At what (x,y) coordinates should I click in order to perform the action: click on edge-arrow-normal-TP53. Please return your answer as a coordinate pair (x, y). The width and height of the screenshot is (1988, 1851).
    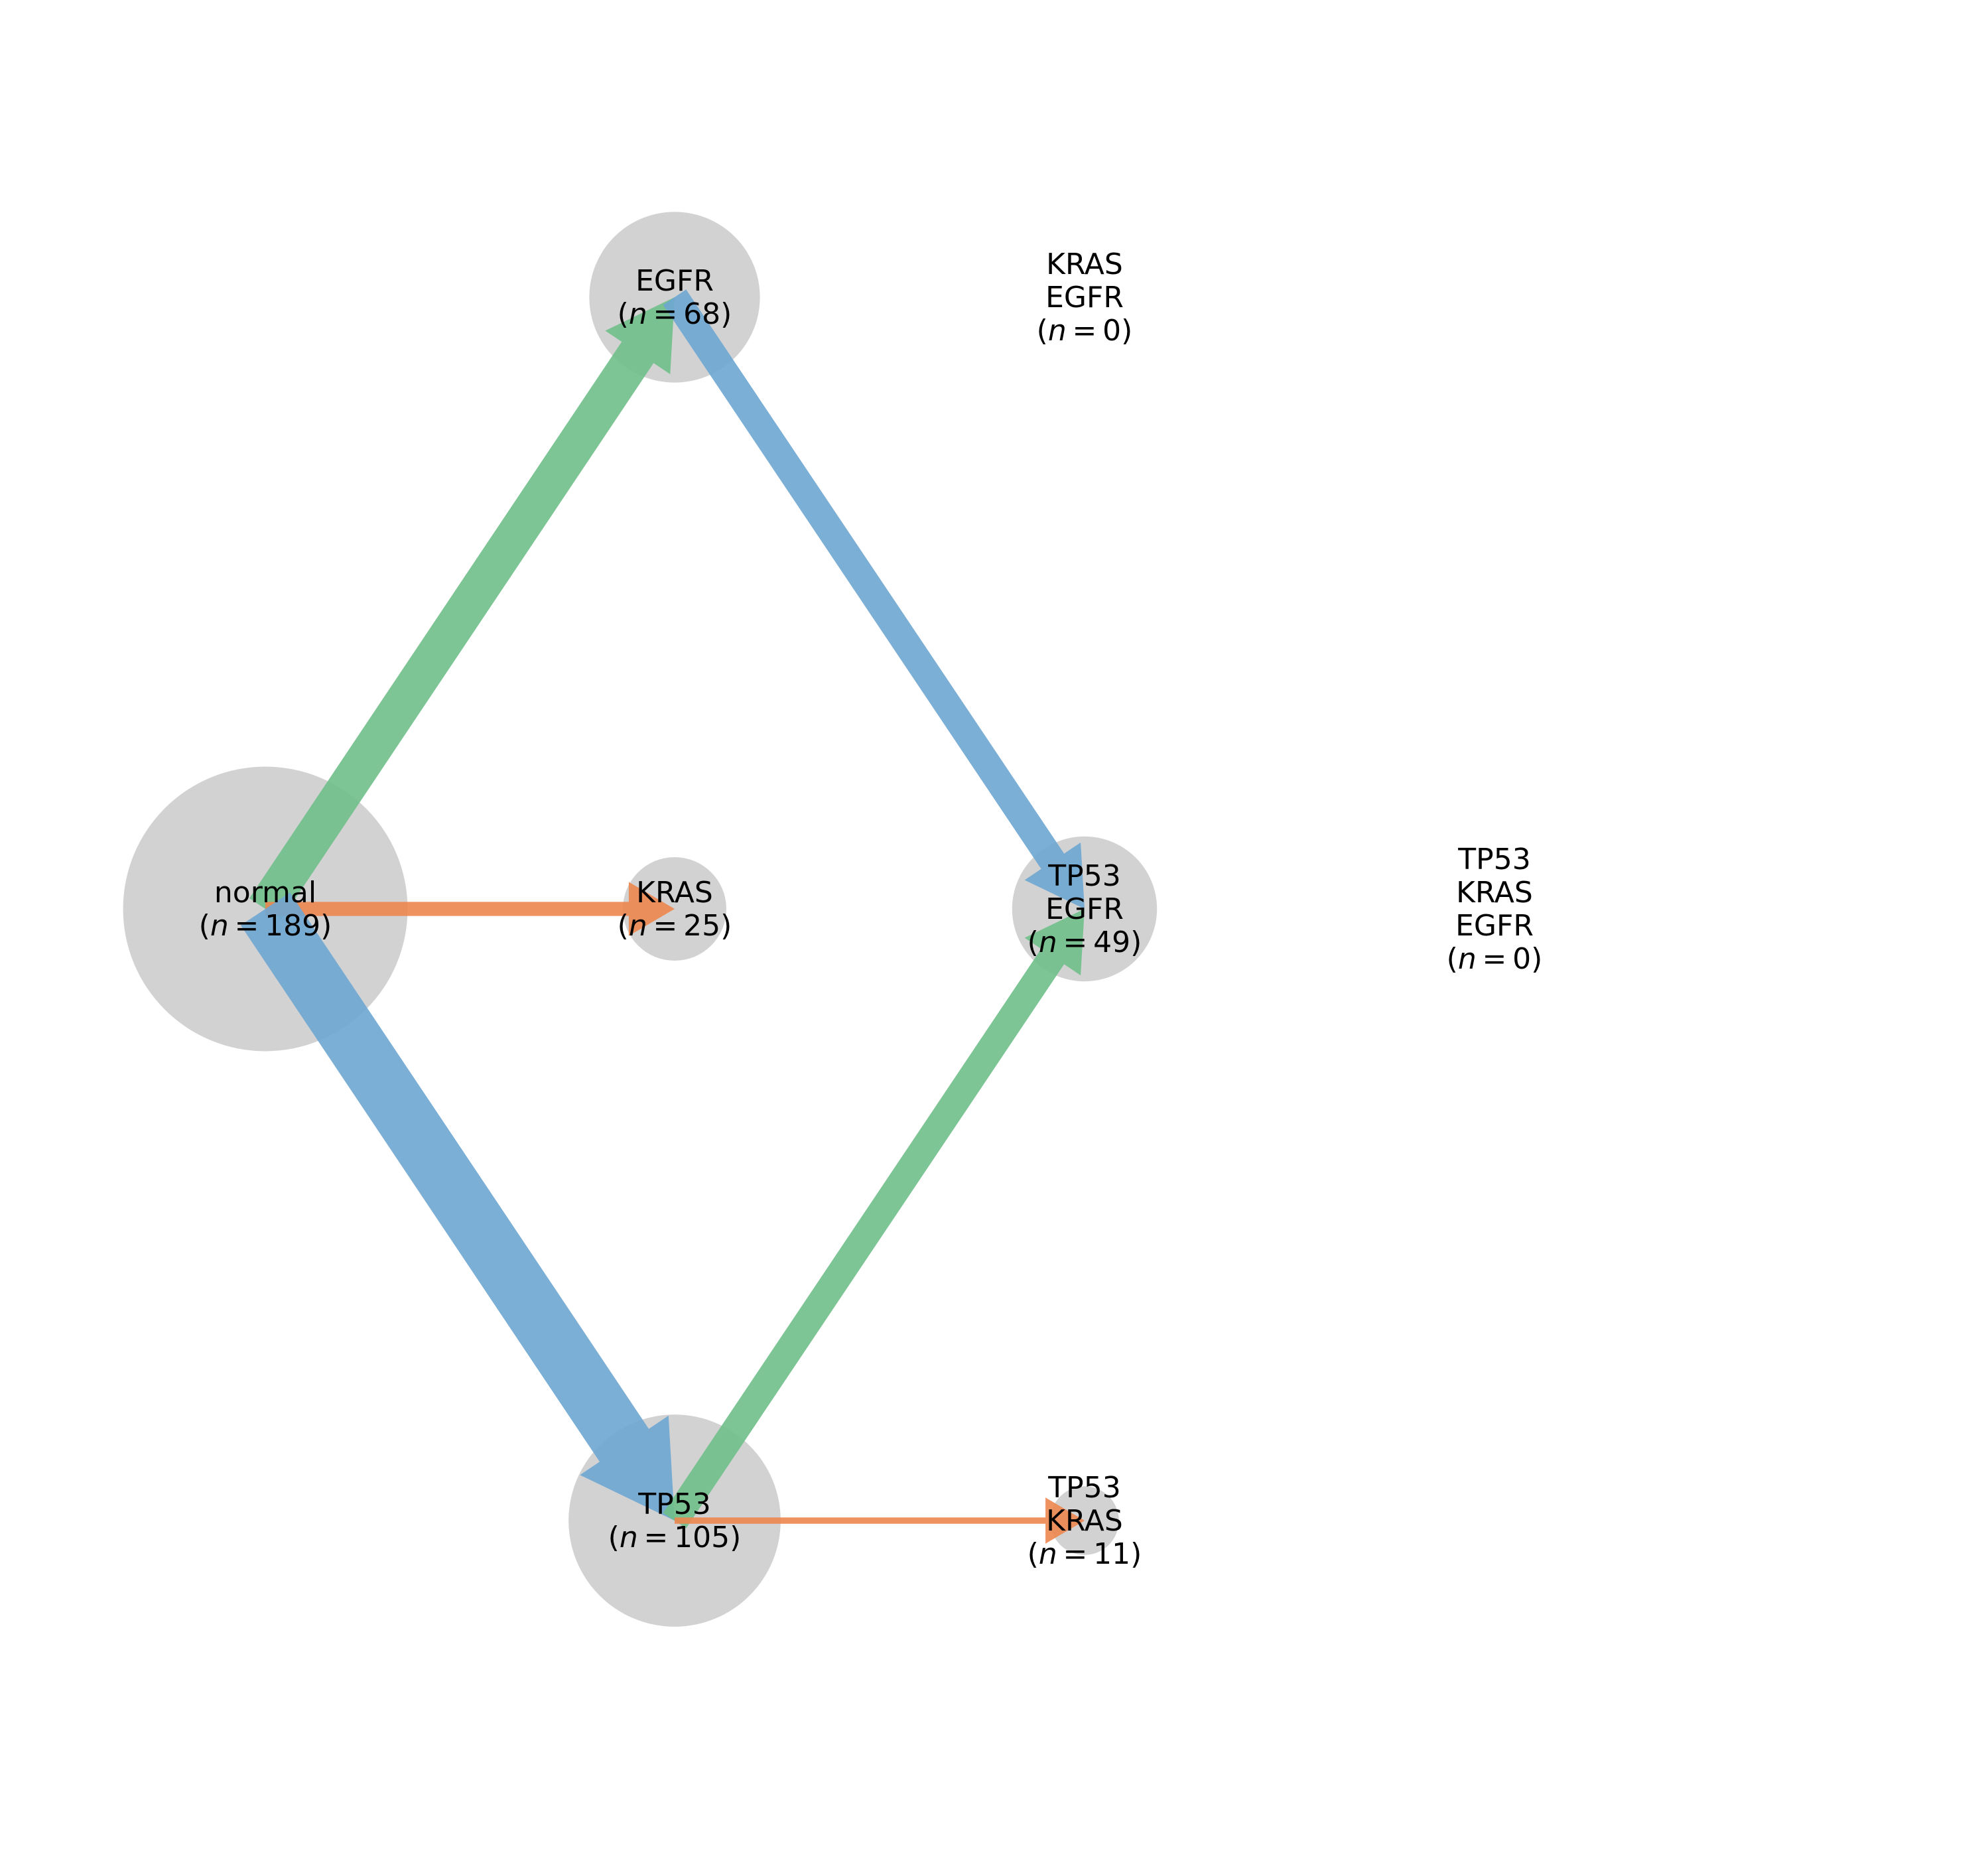
    Looking at the image, I should click on (457, 1206).